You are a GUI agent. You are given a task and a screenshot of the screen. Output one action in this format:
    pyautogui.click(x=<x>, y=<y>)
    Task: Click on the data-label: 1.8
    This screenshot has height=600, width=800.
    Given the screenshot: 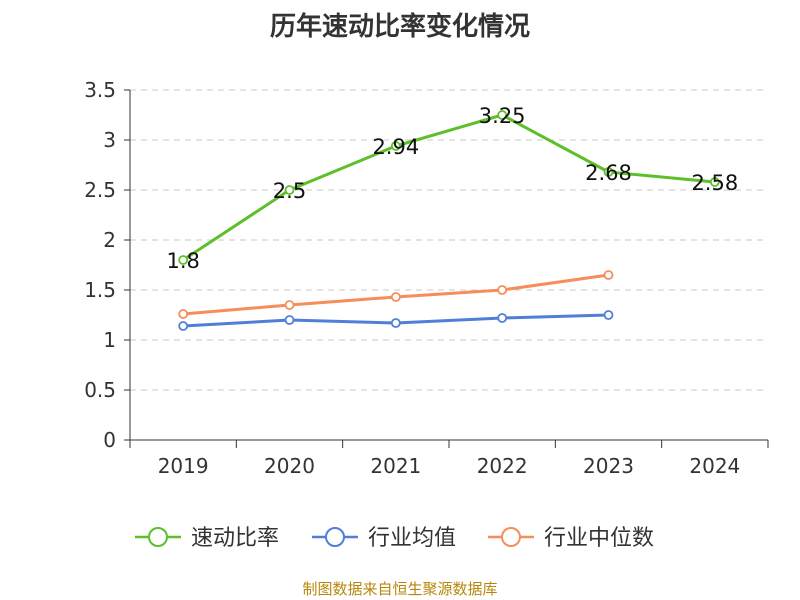 What is the action you would take?
    pyautogui.click(x=182, y=261)
    